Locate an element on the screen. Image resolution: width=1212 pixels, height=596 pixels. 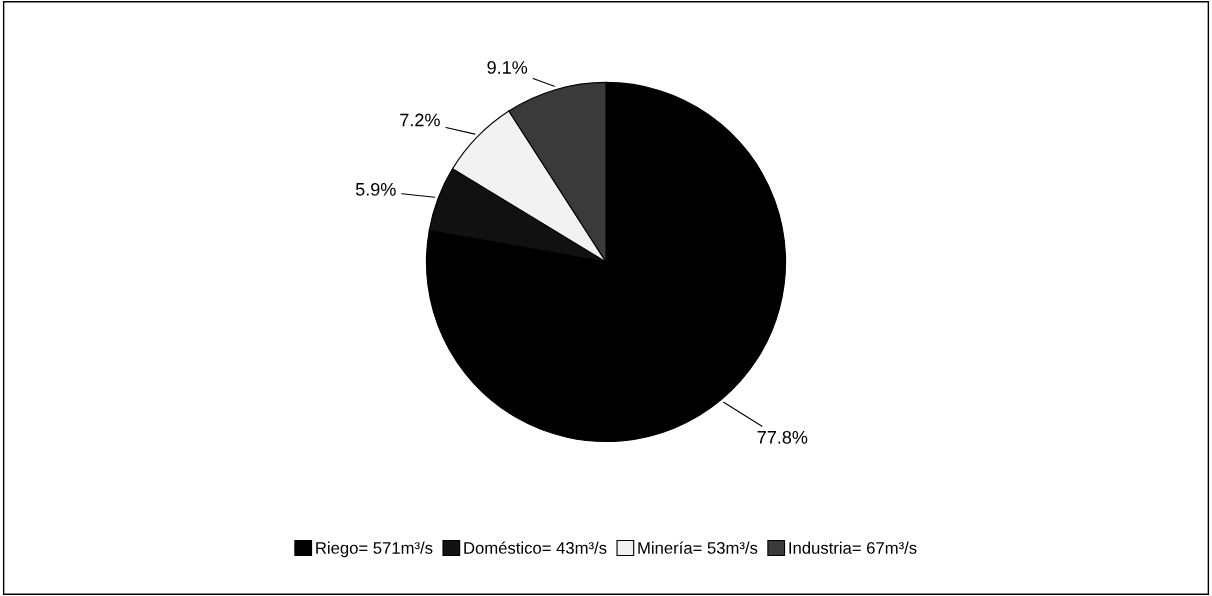
legend-label: Doméstico= 43m³/s is located at coordinates (535, 547).